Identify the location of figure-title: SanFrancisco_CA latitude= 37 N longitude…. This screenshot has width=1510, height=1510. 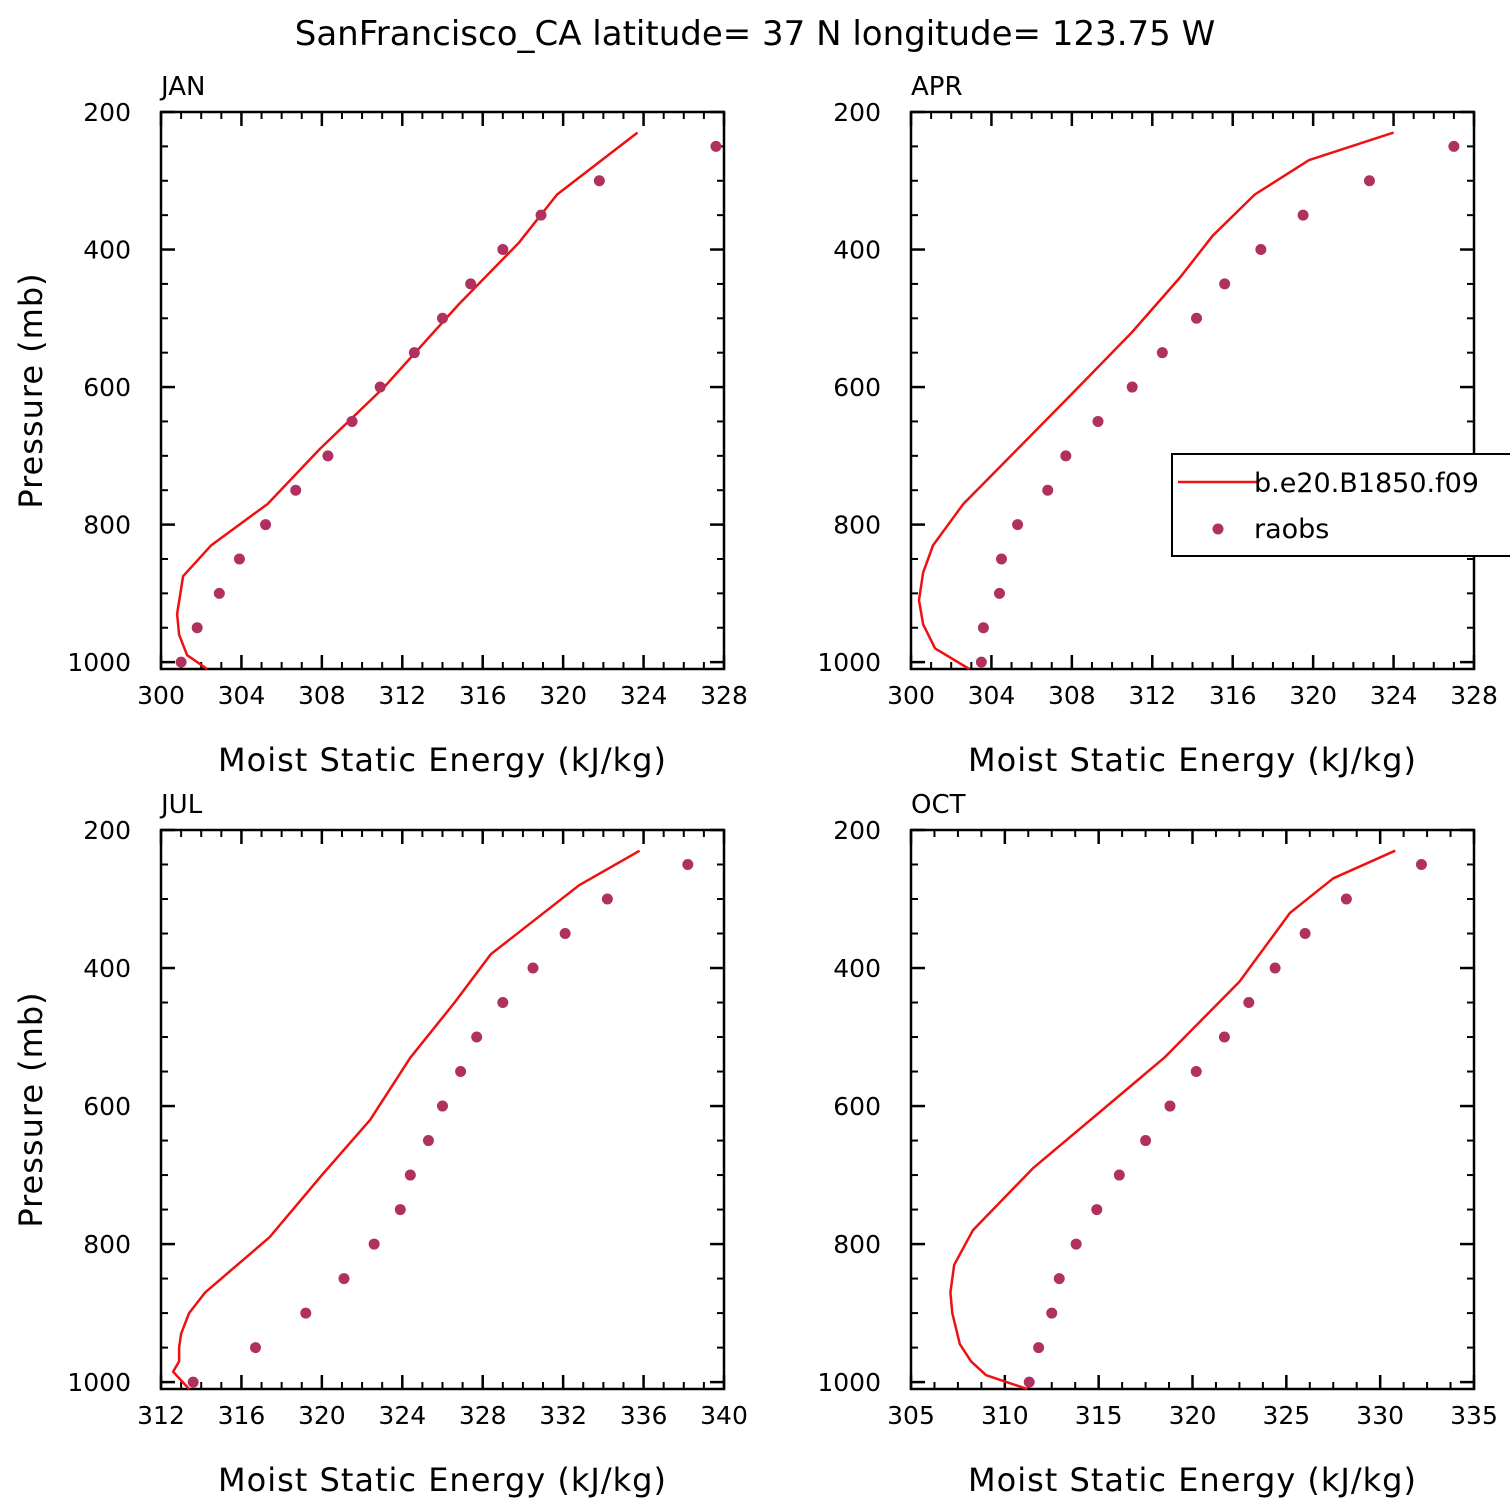
(755, 34).